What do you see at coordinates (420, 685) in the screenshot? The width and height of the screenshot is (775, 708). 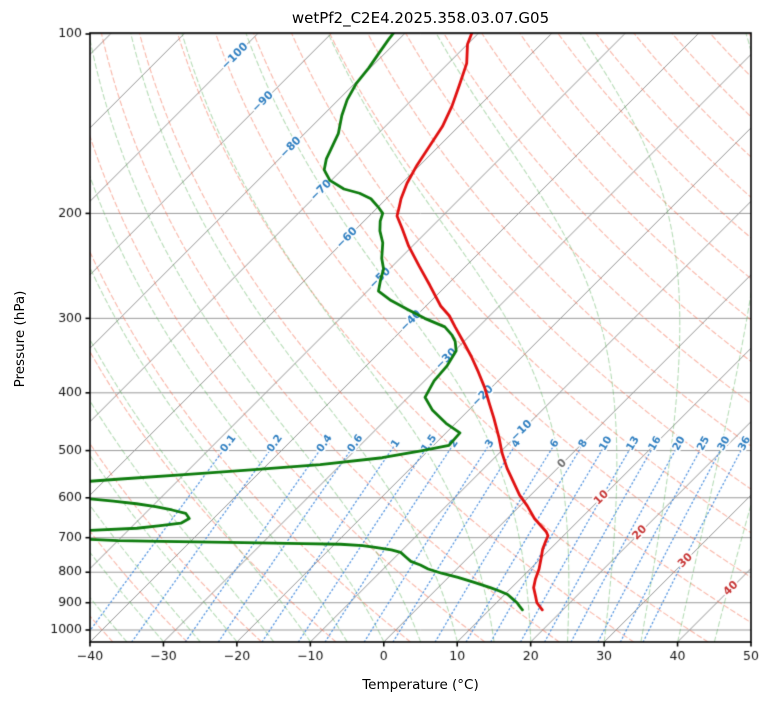 I see `x-axis-label: Temperature (°C)` at bounding box center [420, 685].